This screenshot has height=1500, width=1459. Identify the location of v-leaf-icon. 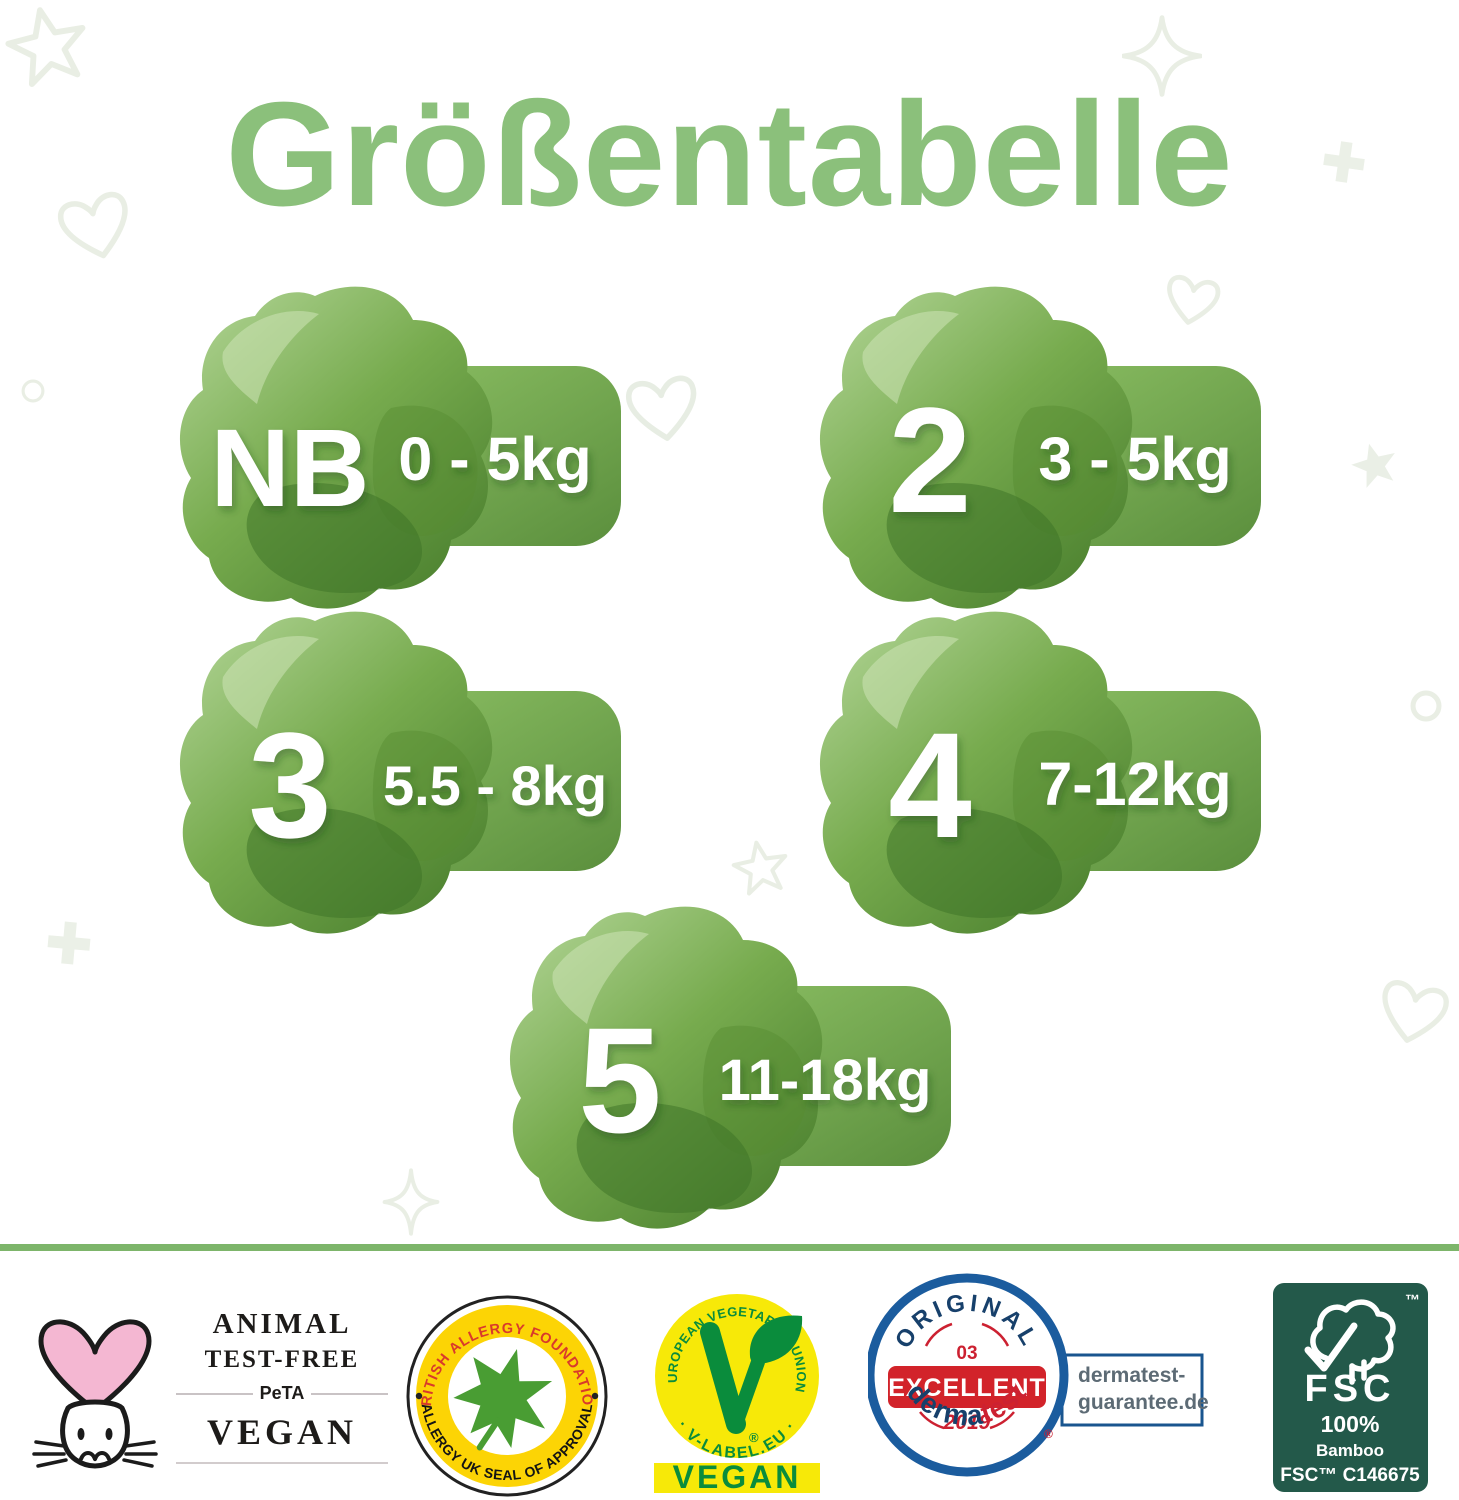
(751, 1374).